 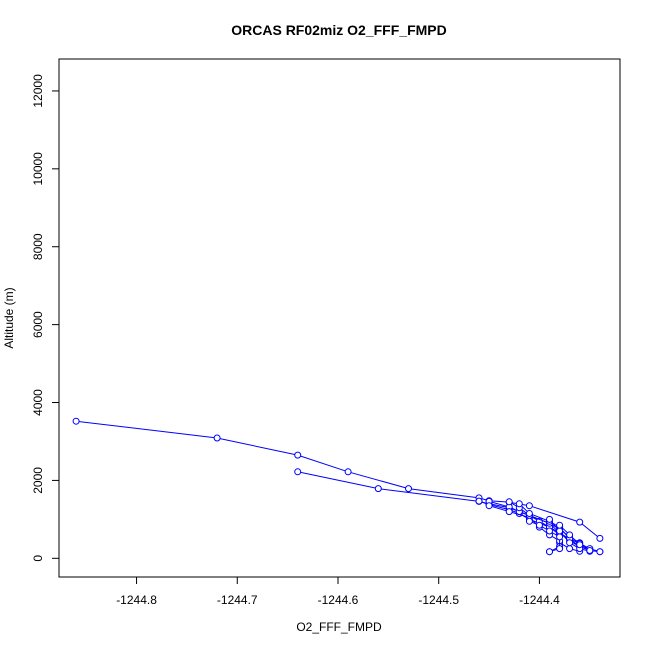 I want to click on y-tick-label: 8000, so click(x=38, y=246).